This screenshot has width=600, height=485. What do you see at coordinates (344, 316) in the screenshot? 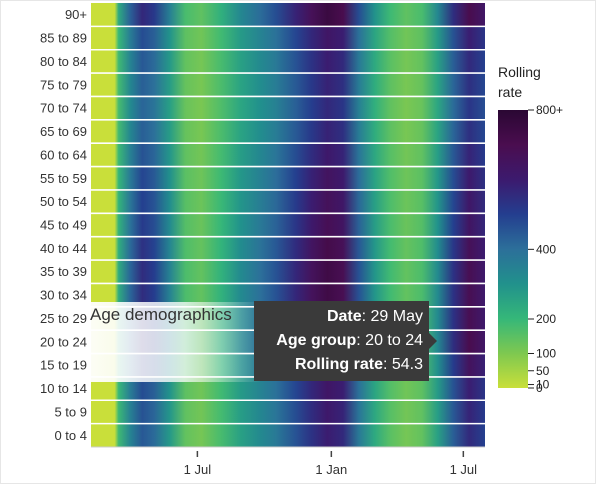
I see `tooltip-date-key: Date` at bounding box center [344, 316].